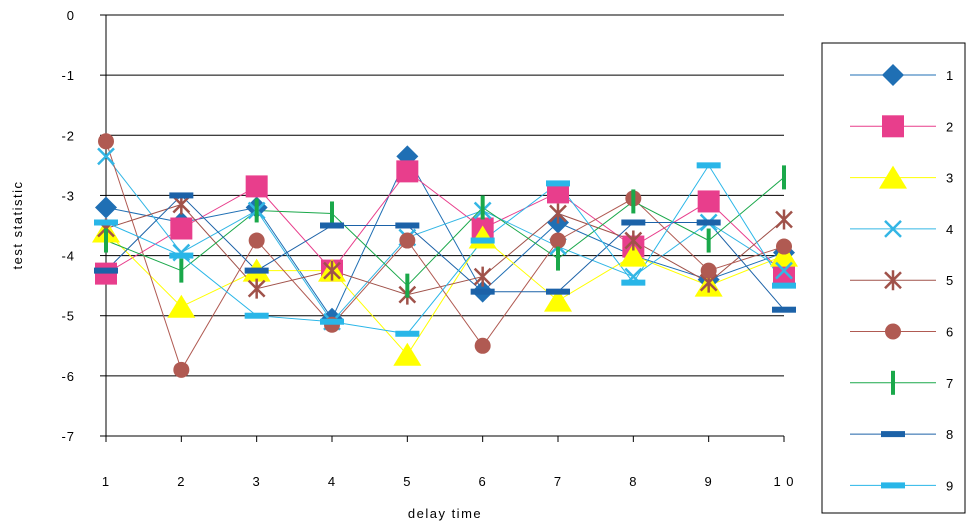  What do you see at coordinates (71, 15) in the screenshot?
I see `y-tick-label: 0` at bounding box center [71, 15].